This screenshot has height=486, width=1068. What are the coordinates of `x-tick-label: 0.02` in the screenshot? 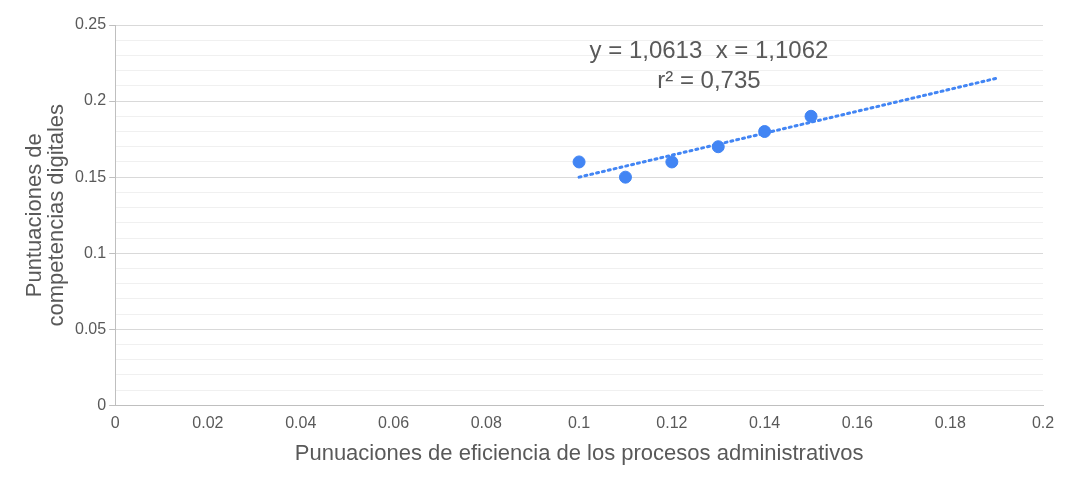 It's located at (208, 423).